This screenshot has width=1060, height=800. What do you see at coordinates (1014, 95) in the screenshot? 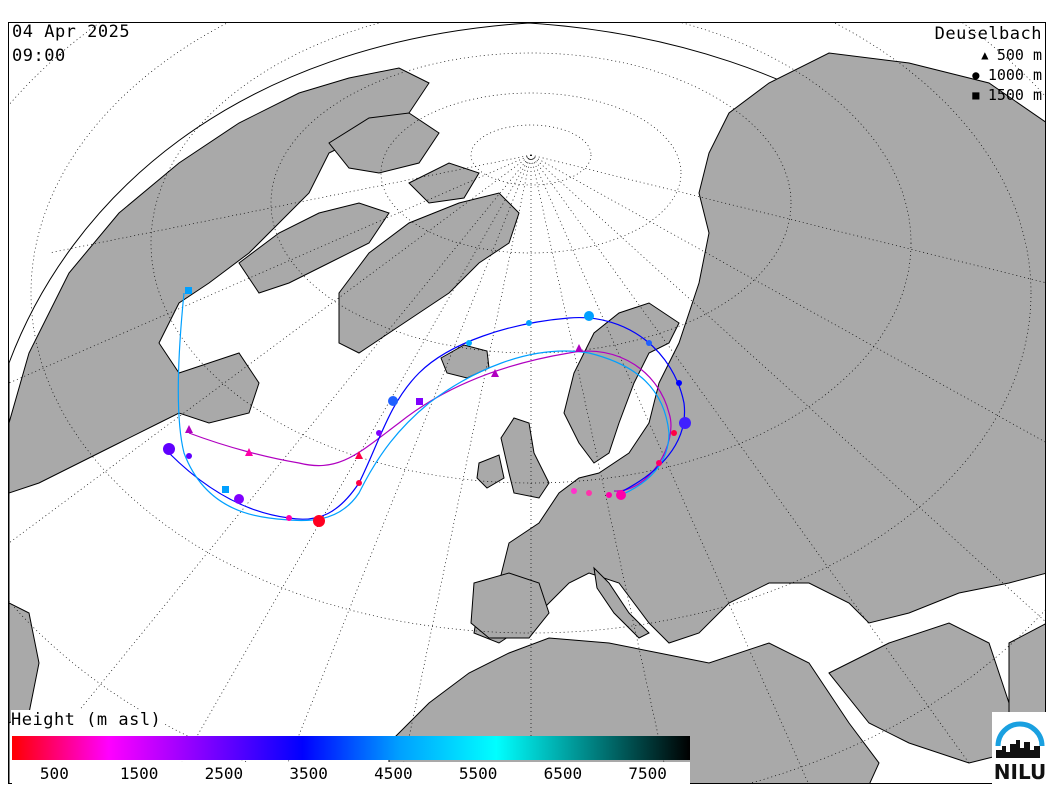
I see `legend-label-1500m: 1500 m` at bounding box center [1014, 95].